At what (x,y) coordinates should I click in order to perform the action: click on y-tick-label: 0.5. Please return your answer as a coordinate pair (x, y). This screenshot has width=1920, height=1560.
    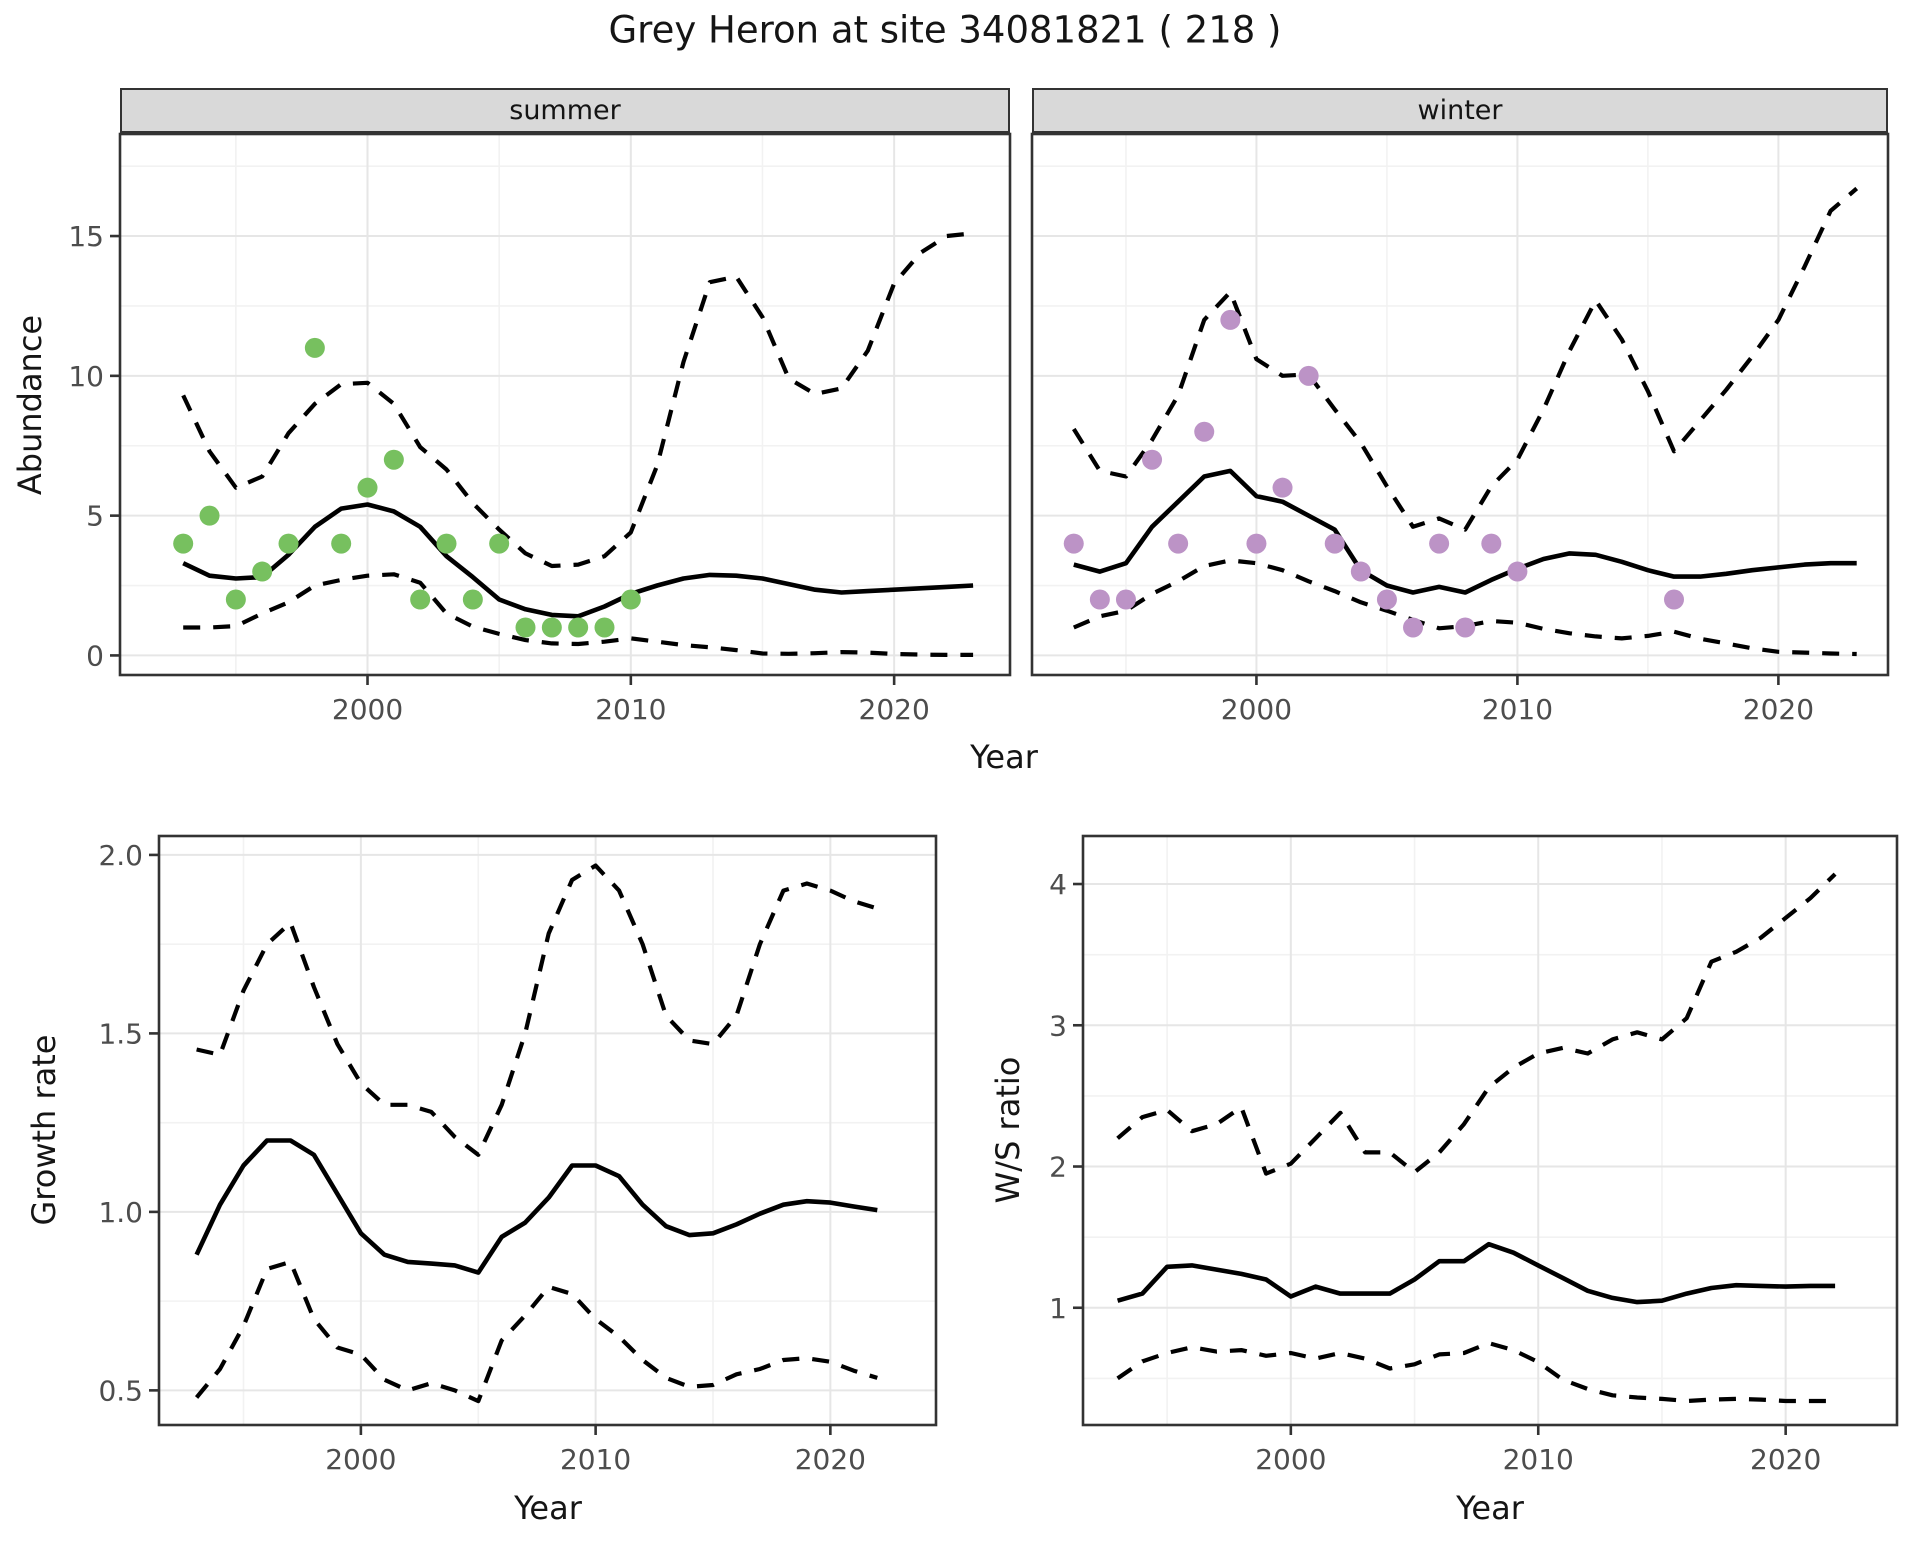
    Looking at the image, I should click on (120, 1390).